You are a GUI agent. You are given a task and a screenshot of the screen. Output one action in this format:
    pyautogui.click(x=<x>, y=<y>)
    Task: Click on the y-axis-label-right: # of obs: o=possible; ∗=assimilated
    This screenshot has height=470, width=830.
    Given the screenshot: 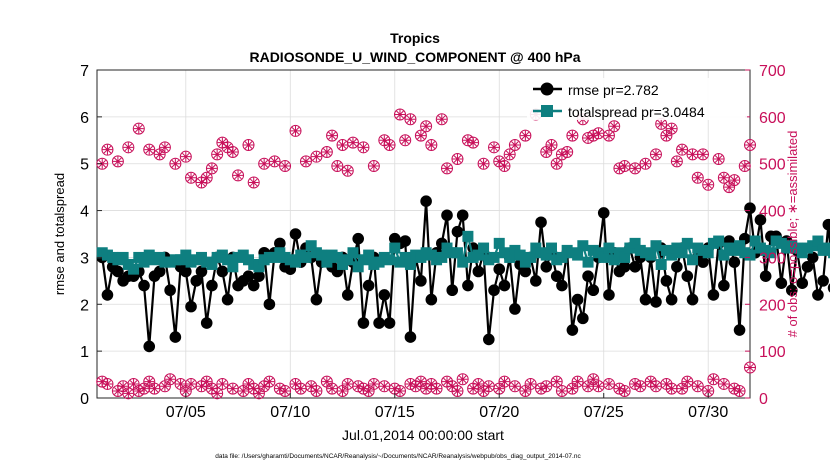 What is the action you would take?
    pyautogui.click(x=792, y=234)
    